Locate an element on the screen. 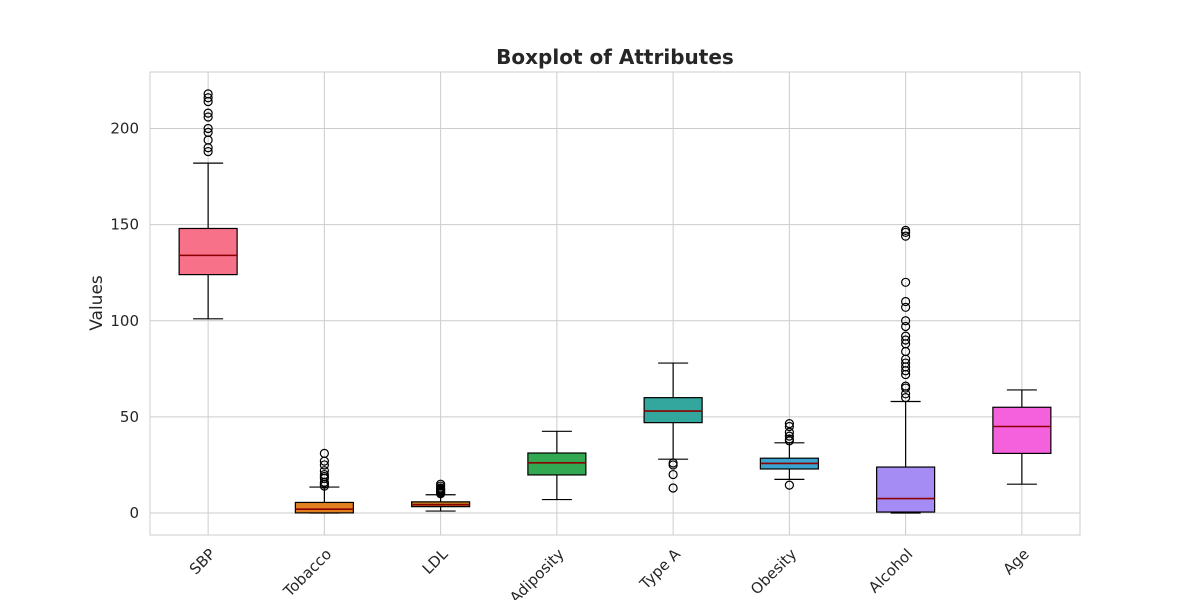  x-tick-label: Age is located at coordinates (1015, 561).